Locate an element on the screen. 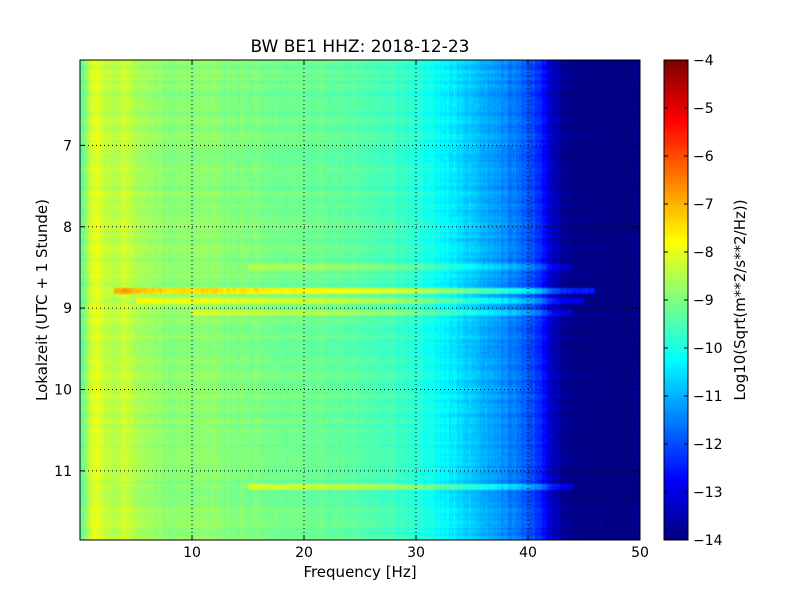 Image resolution: width=800 pixels, height=600 pixels. colorbar-ticks: −4 −5 −6 −7 −8 −9 −10 −11 −12 −13 −14 is located at coordinates (693, 301).